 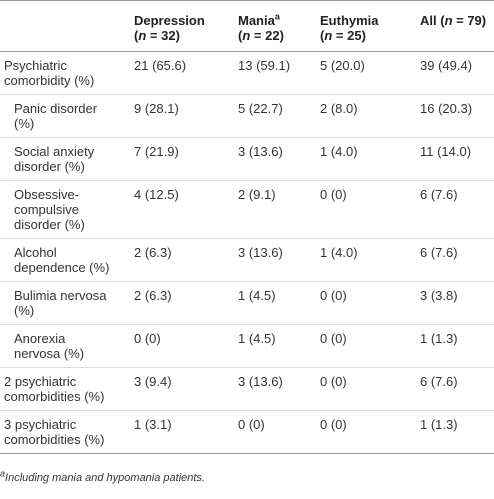 What do you see at coordinates (275, 209) in the screenshot?
I see `table-cell: 2 (9.1)` at bounding box center [275, 209].